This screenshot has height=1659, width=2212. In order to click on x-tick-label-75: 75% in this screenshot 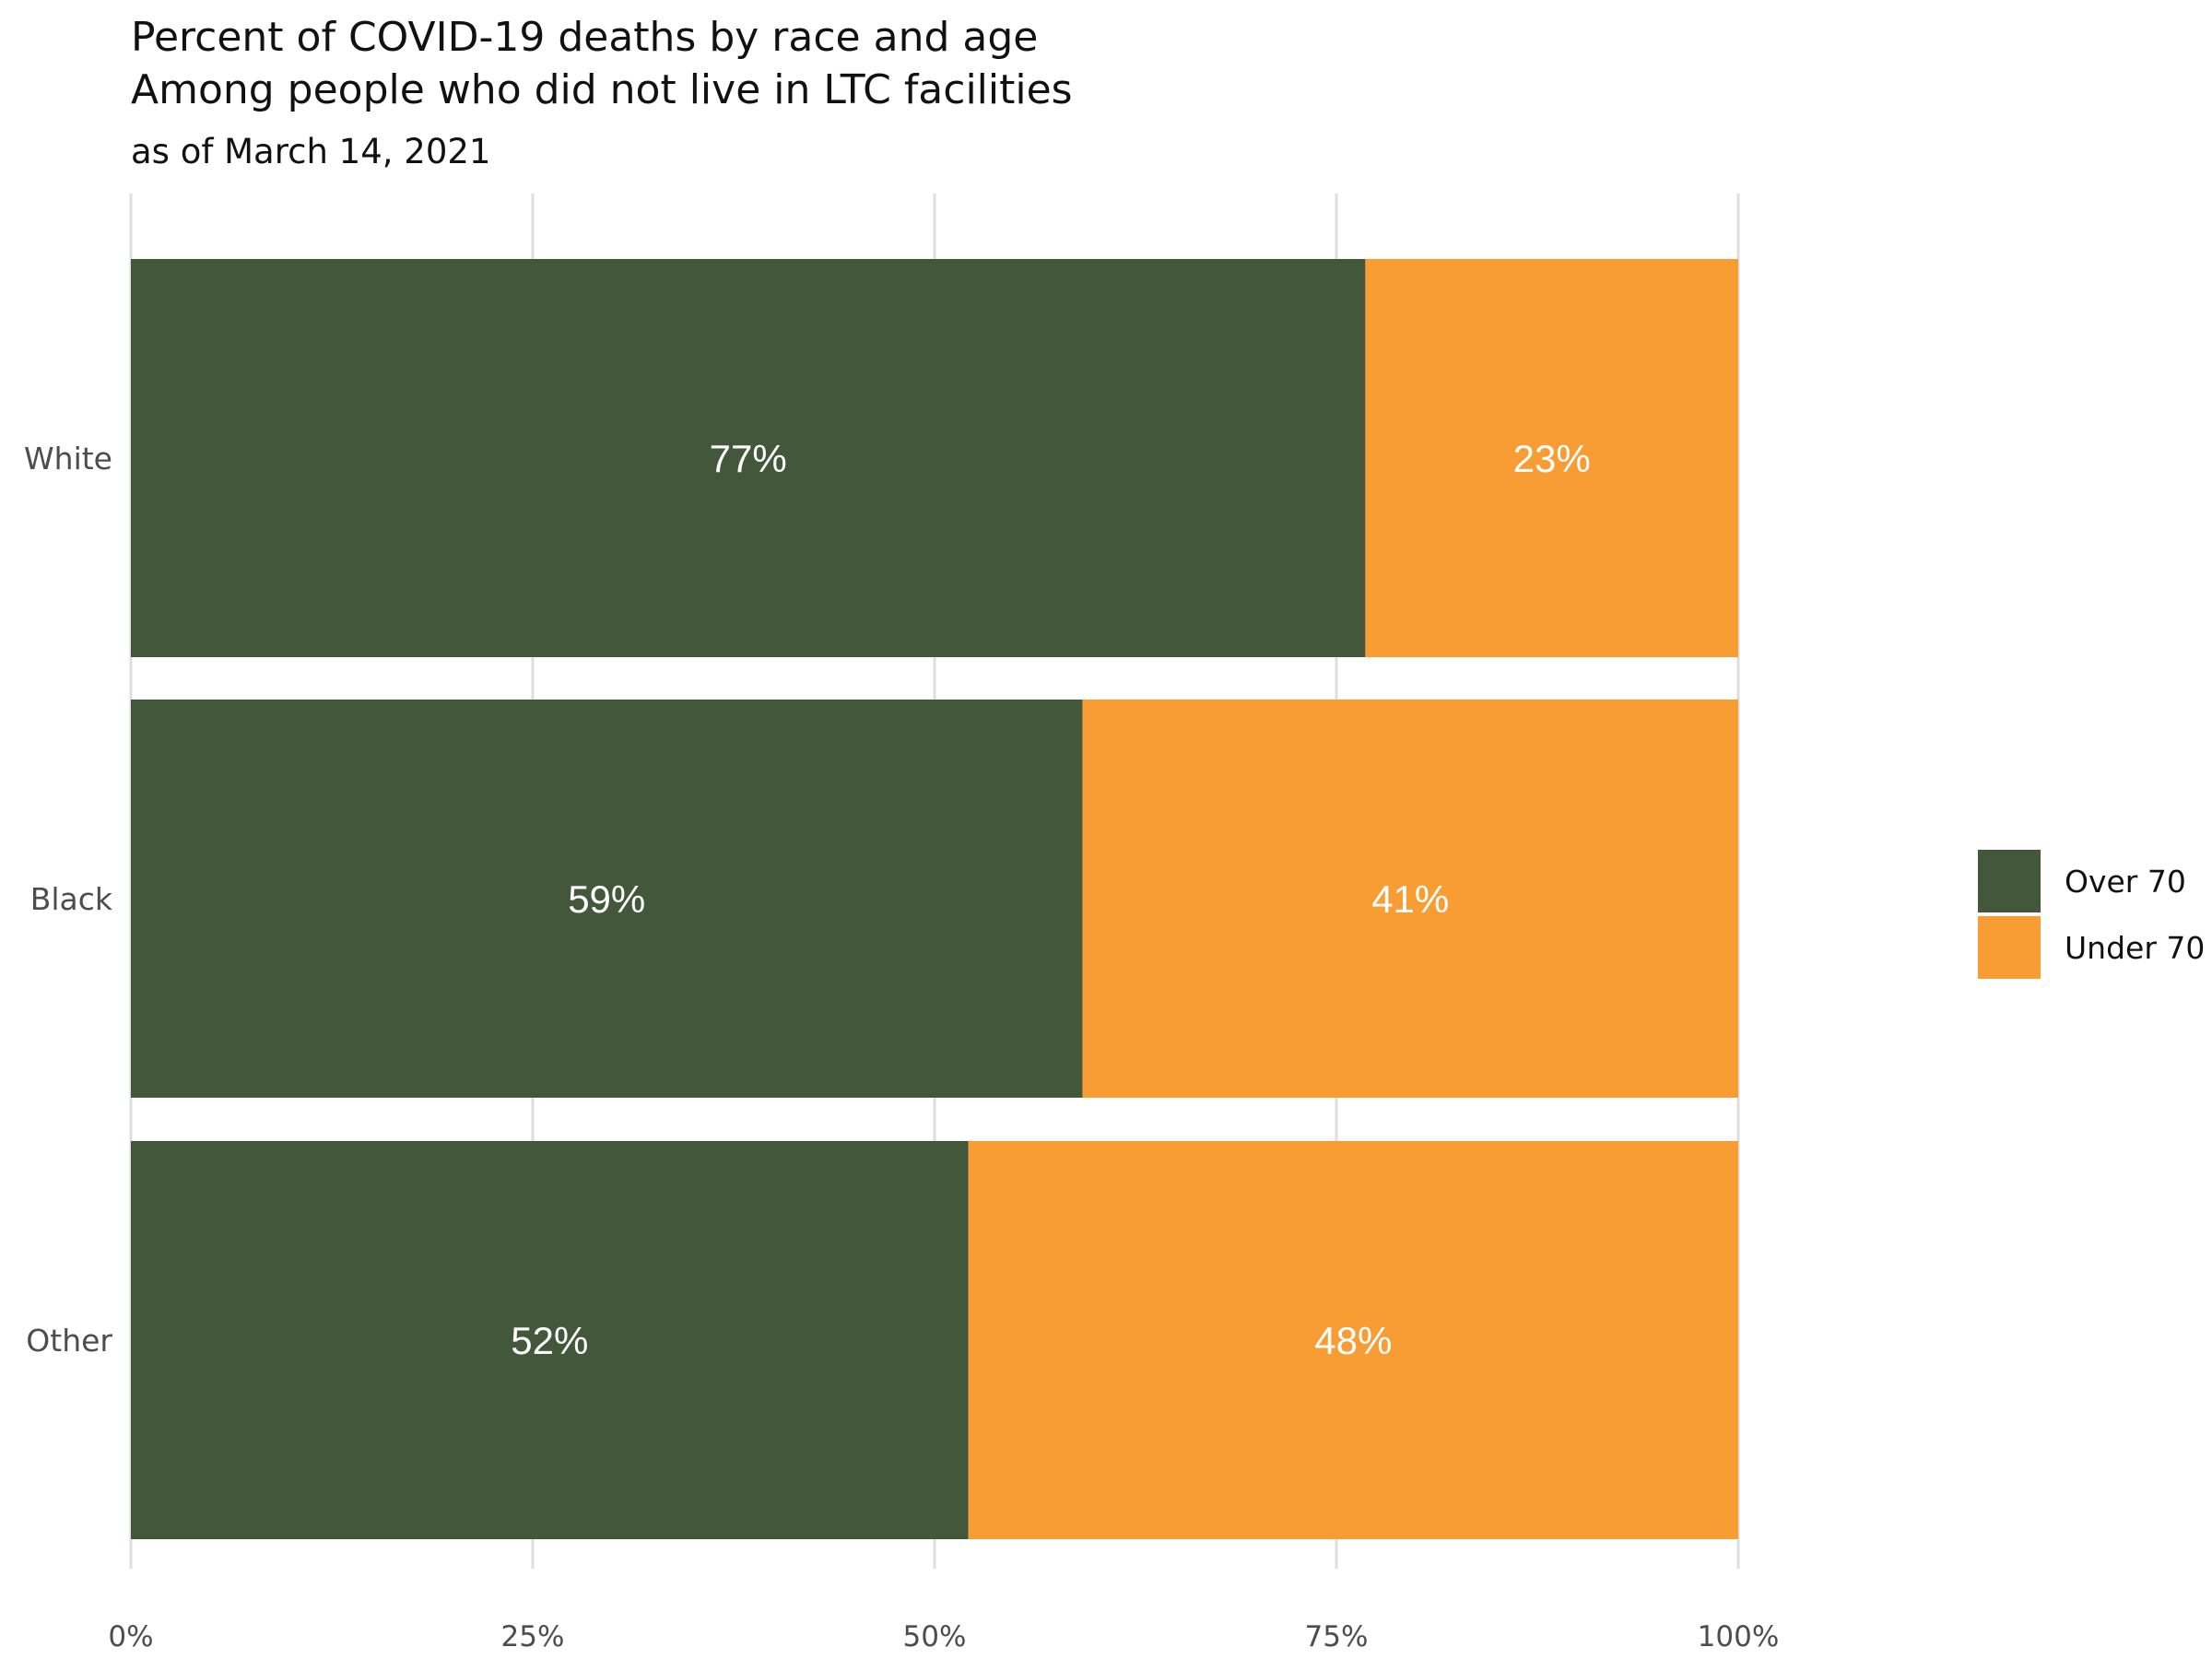, I will do `click(1337, 1636)`.